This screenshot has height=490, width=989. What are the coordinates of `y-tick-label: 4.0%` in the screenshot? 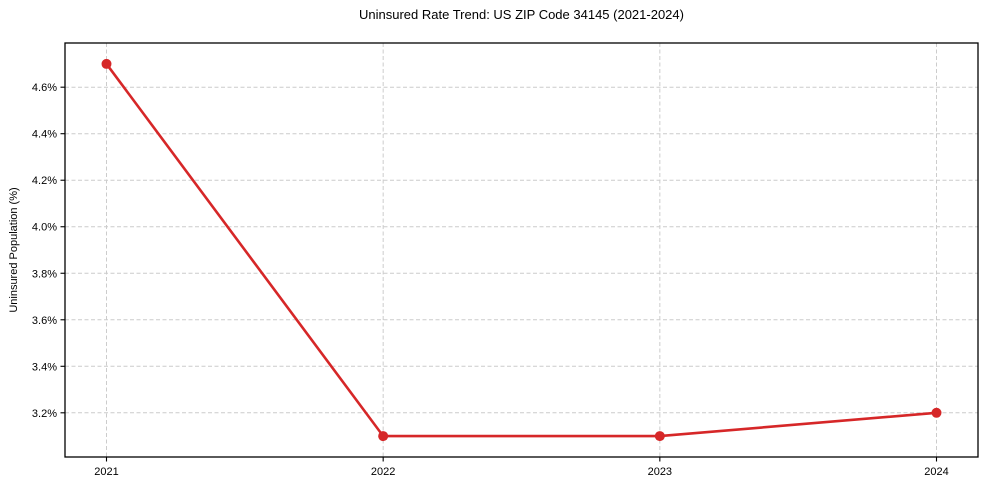 It's located at (44, 228).